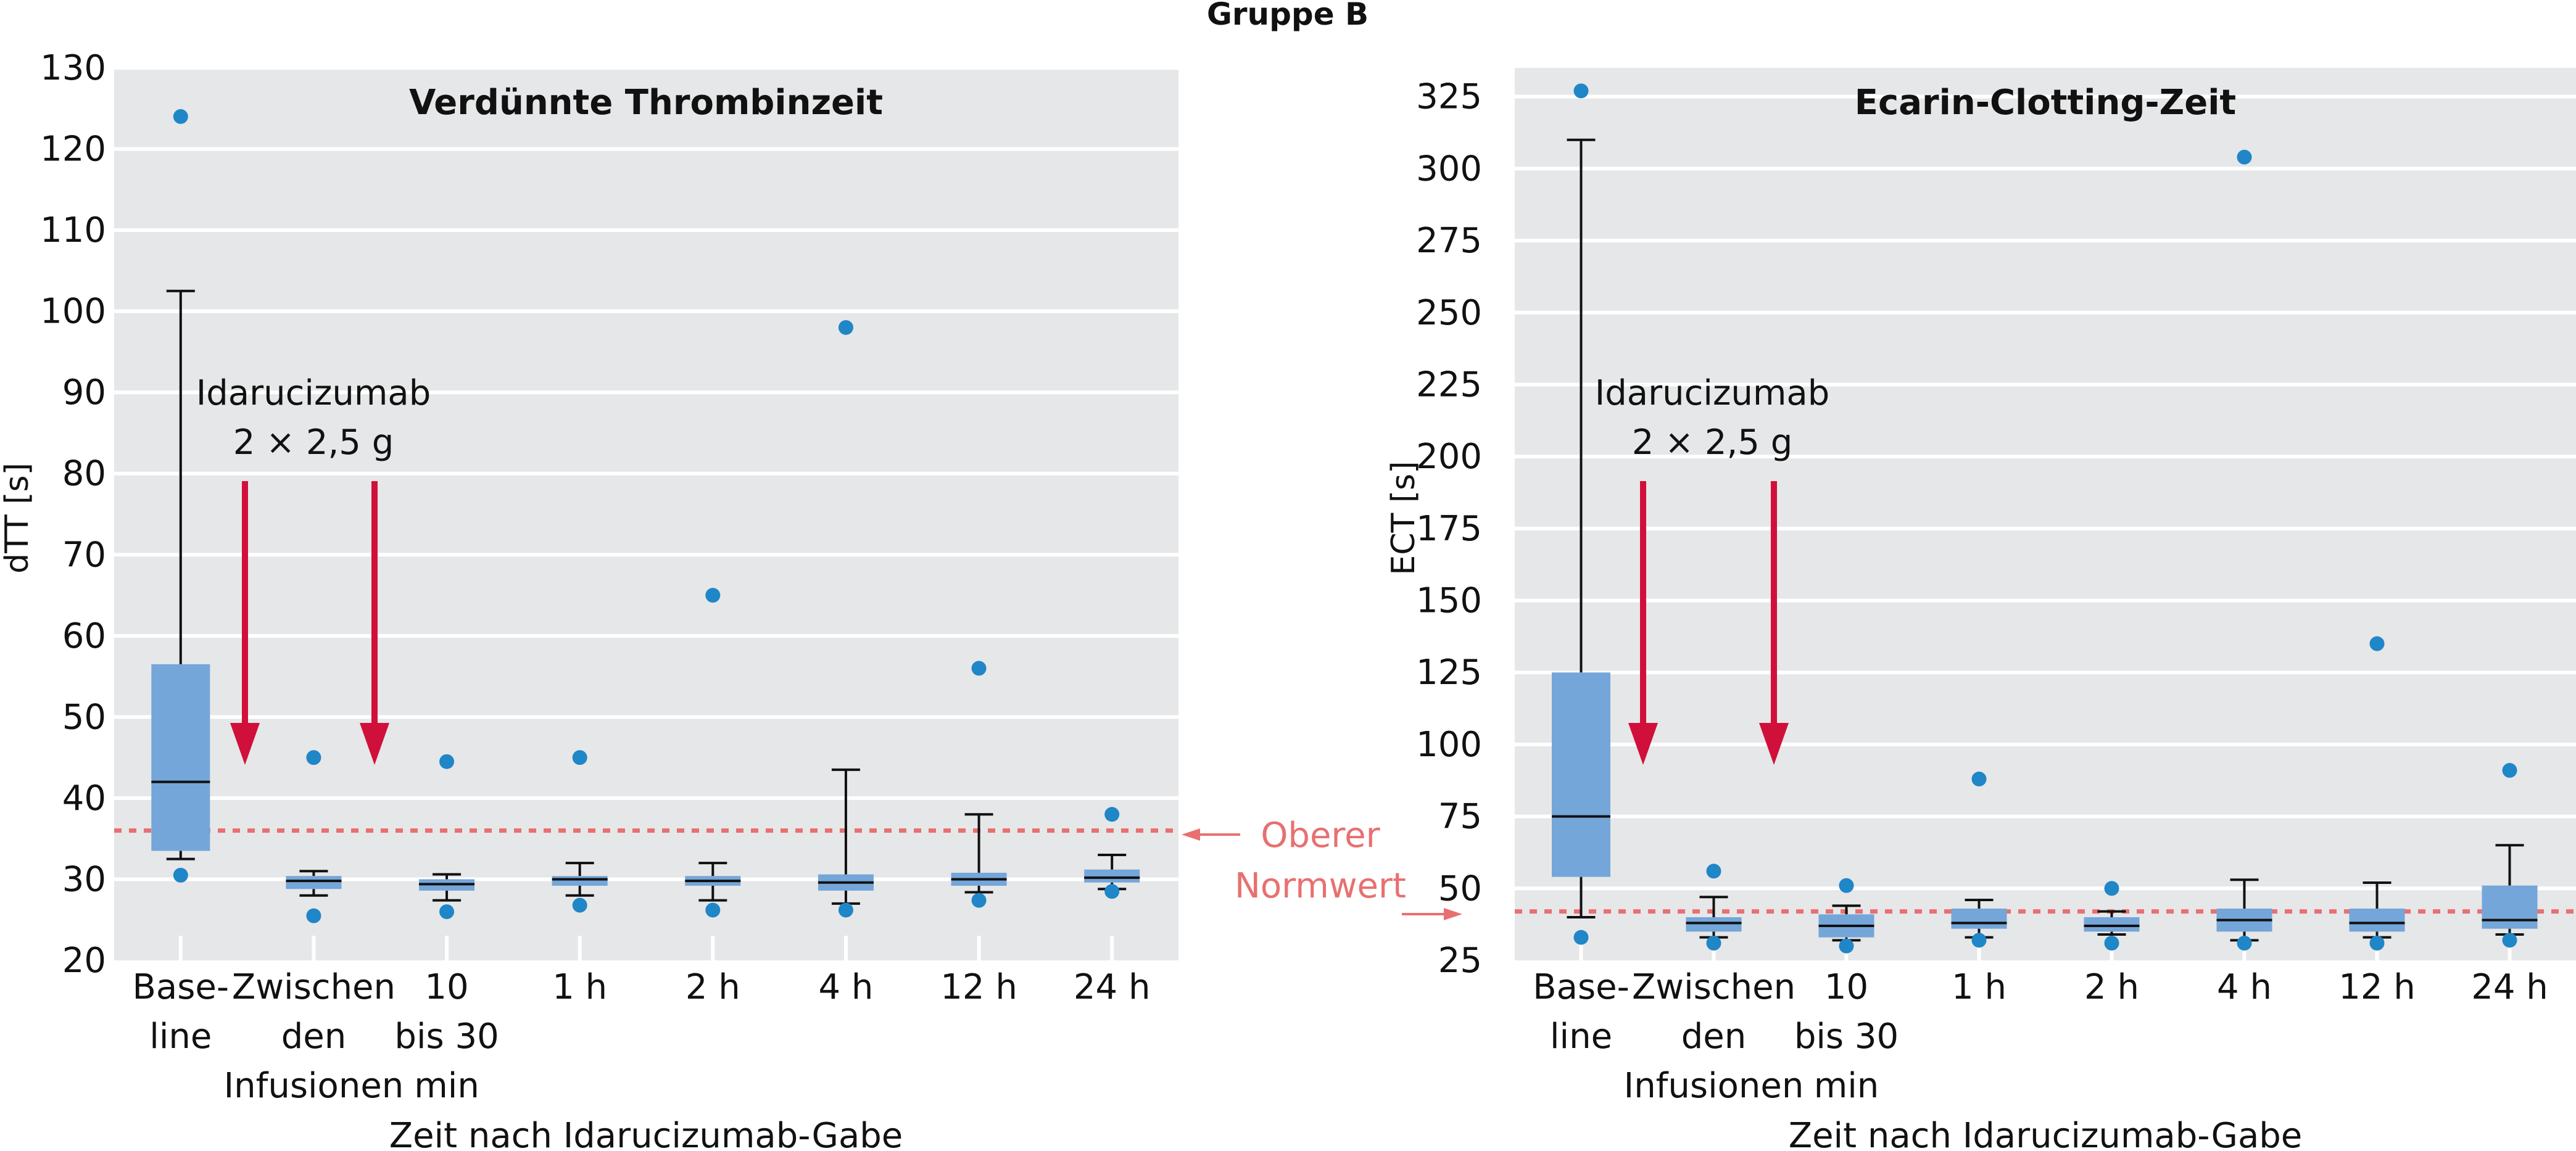  Describe the element at coordinates (1460, 817) in the screenshot. I see `y-tick-label: 75` at that location.